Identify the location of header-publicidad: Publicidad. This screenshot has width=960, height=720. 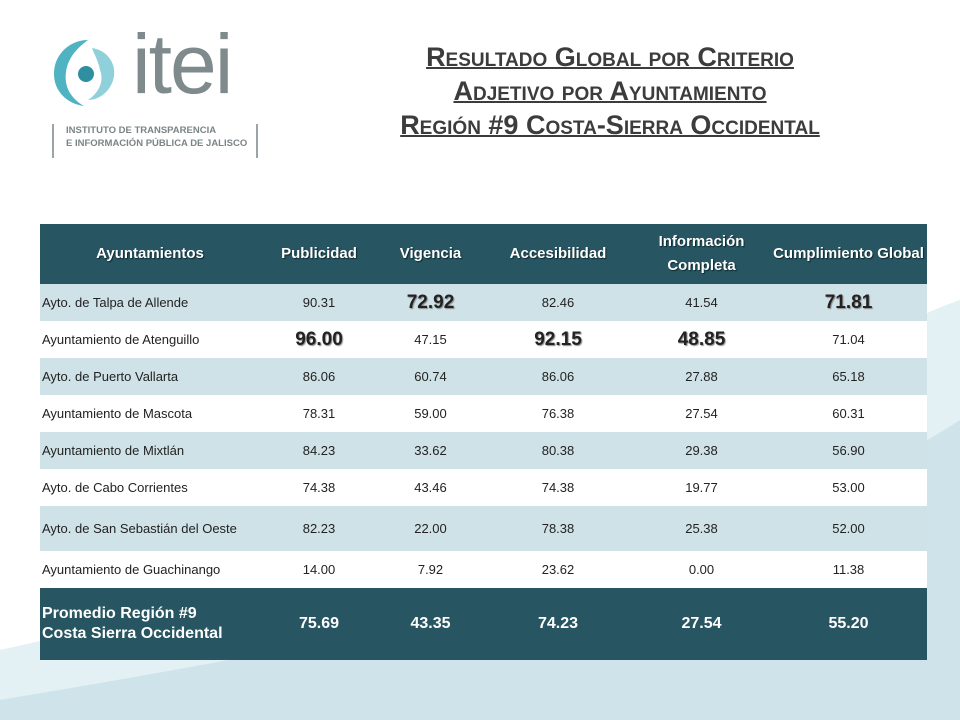
(319, 254).